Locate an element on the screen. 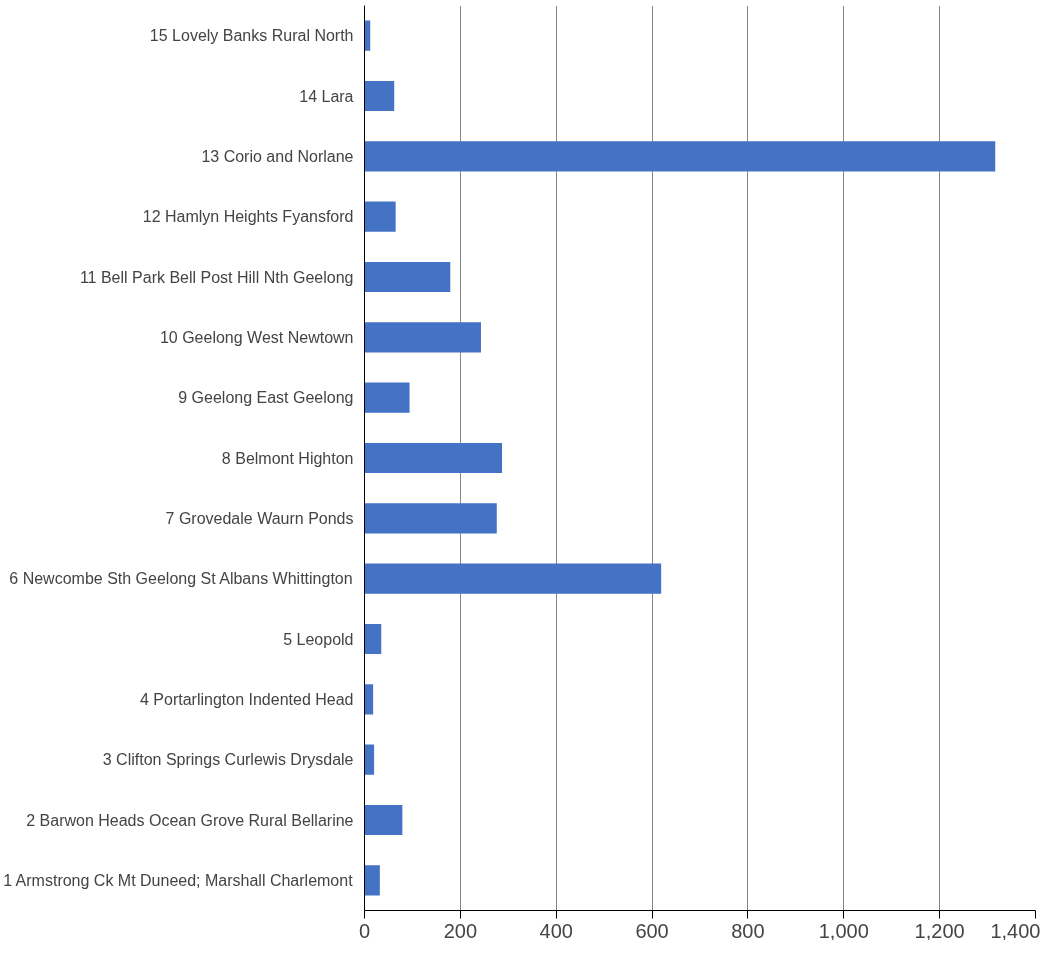  x-tick-label: 0 is located at coordinates (364, 930).